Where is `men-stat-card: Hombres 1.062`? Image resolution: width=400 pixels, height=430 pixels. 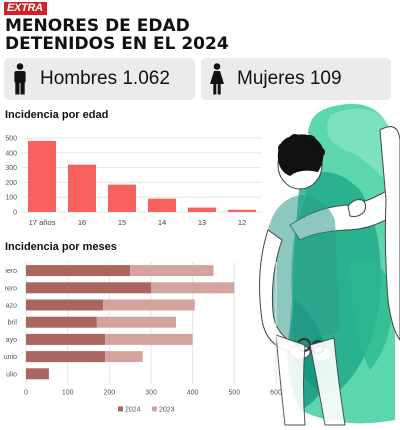
men-stat-card: Hombres 1.062 is located at coordinates (99, 79).